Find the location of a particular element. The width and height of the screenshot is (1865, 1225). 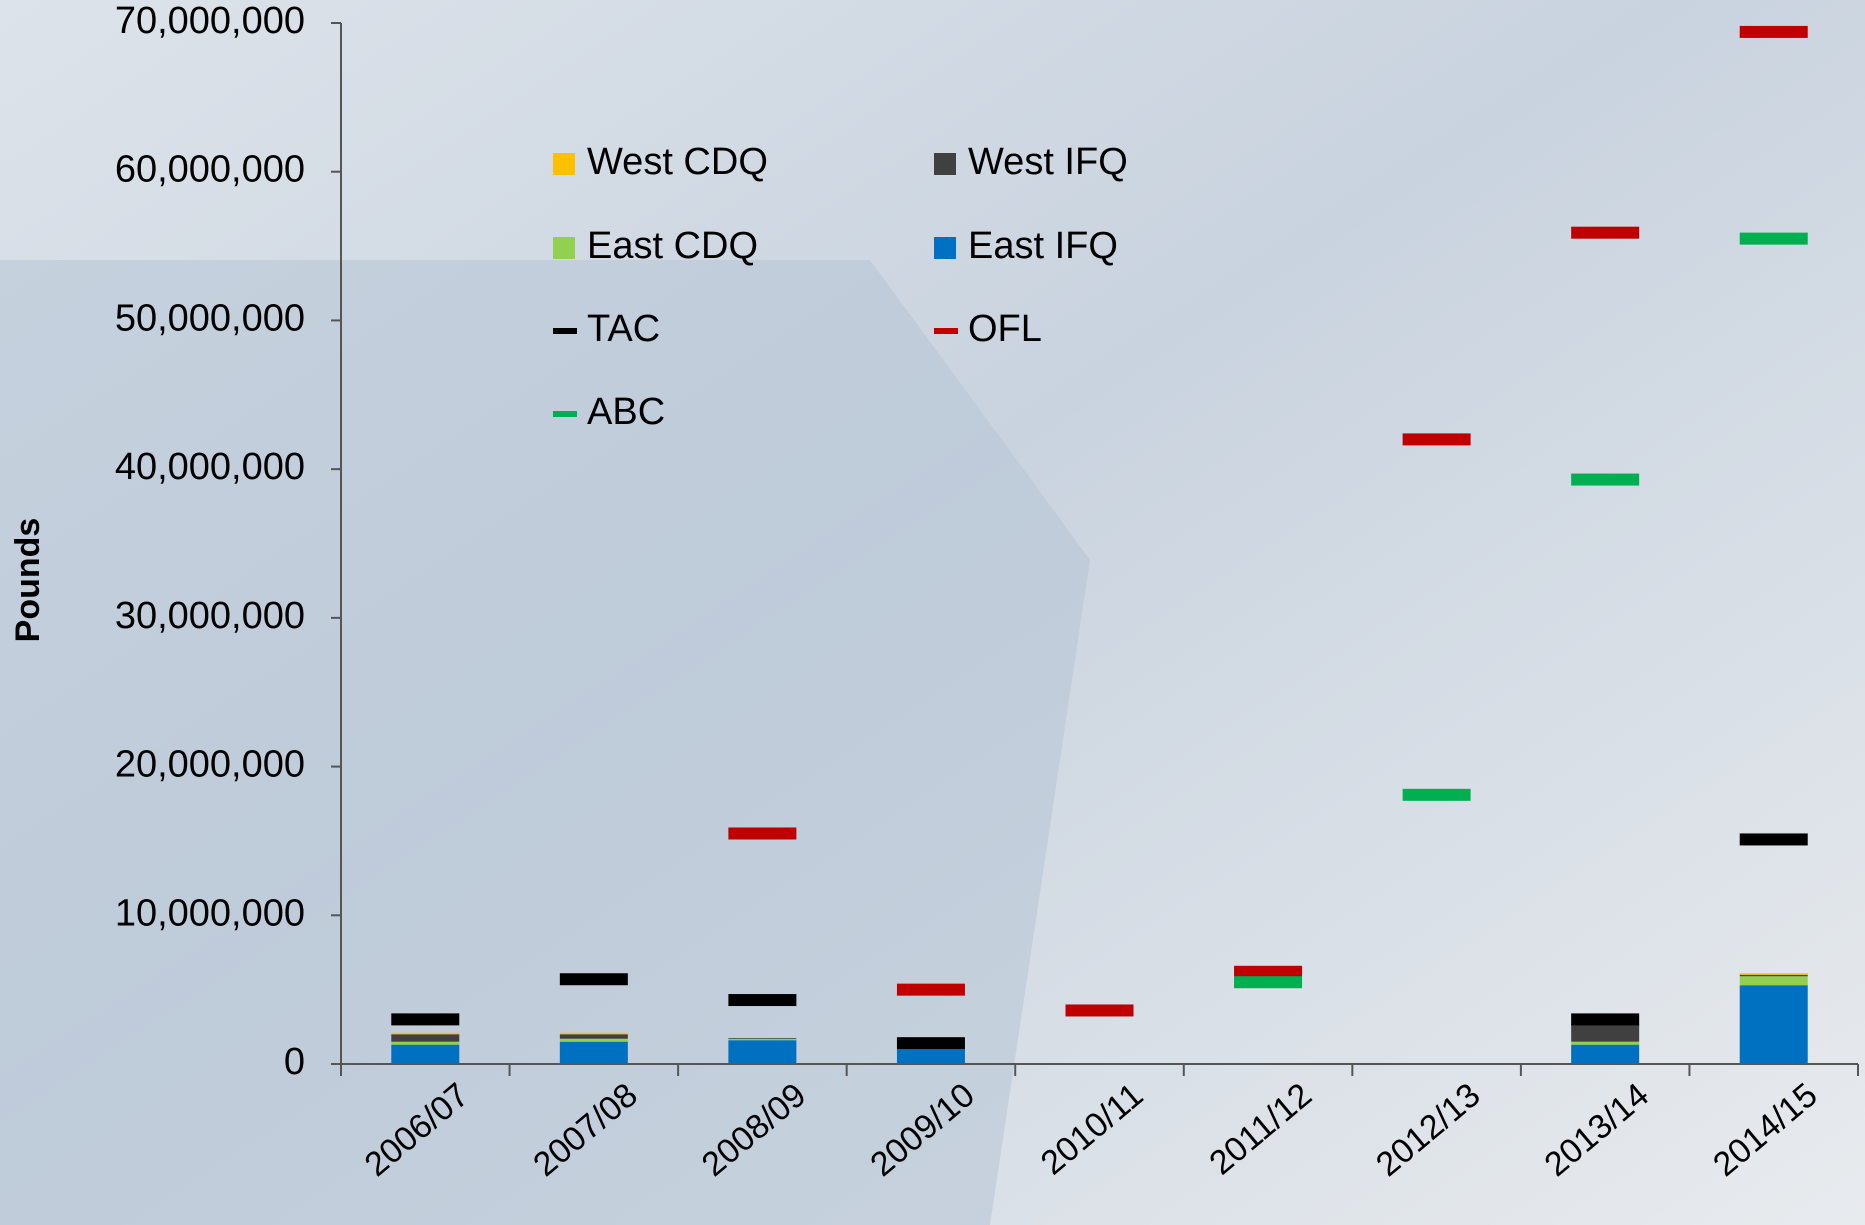

y-tick-label: 0 is located at coordinates (294, 1062).